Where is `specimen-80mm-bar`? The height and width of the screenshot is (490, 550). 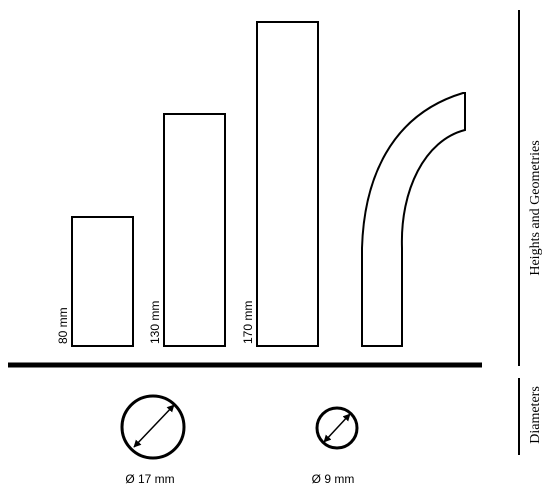
specimen-80mm-bar is located at coordinates (102, 281).